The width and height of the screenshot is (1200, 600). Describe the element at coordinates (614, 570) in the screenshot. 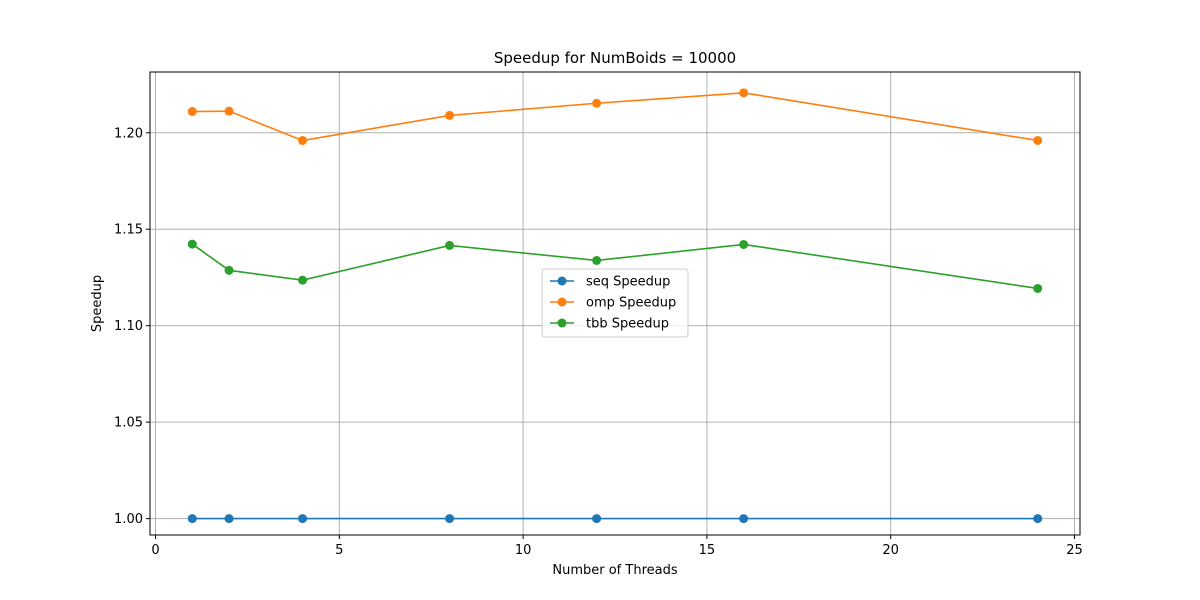

I see `x-axis-title: Number of Threads` at that location.